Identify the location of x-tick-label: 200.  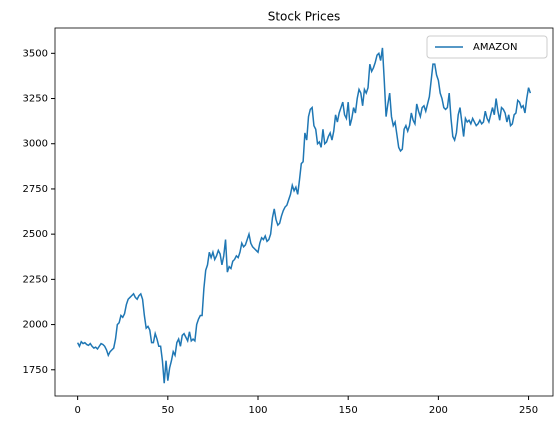
(438, 410).